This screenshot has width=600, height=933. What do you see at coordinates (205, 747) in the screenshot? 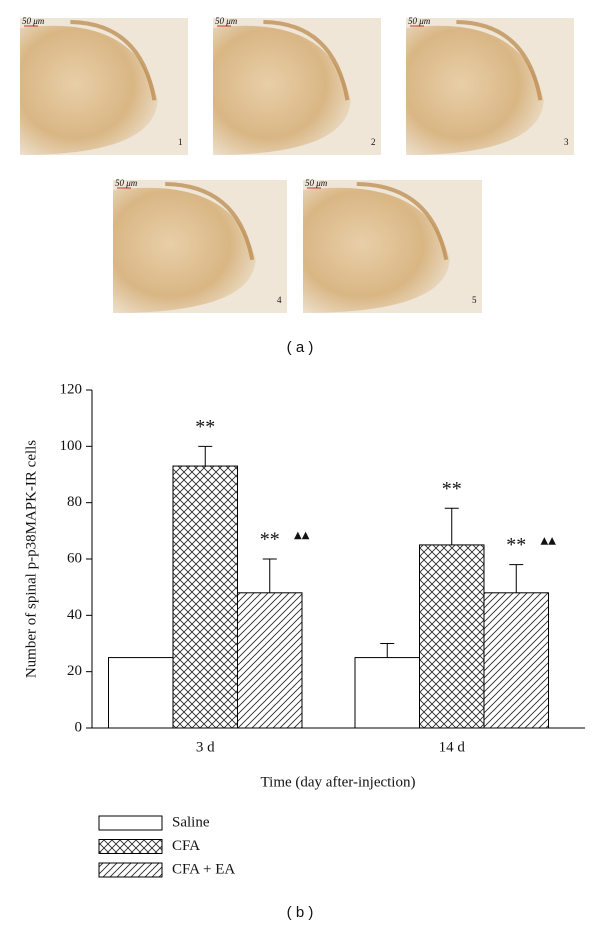
I see `x-tick-label: 3 d` at bounding box center [205, 747].